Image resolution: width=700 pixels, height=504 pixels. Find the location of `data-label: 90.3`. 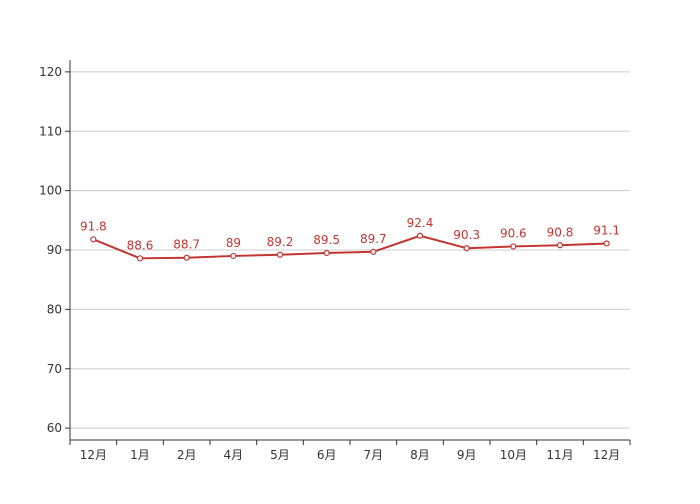

data-label: 90.3 is located at coordinates (466, 235).